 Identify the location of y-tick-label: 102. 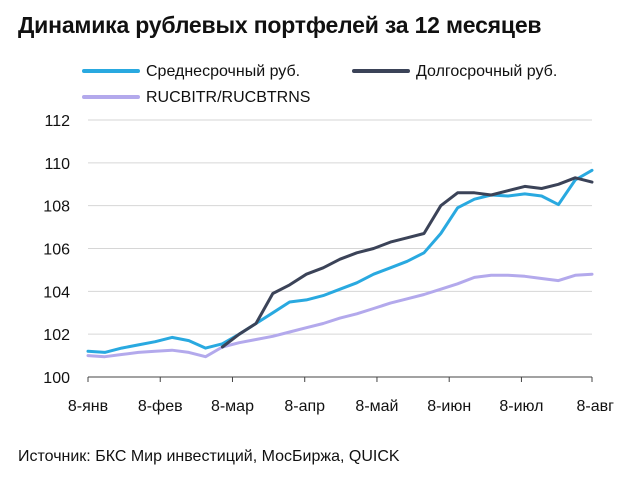
(56, 335).